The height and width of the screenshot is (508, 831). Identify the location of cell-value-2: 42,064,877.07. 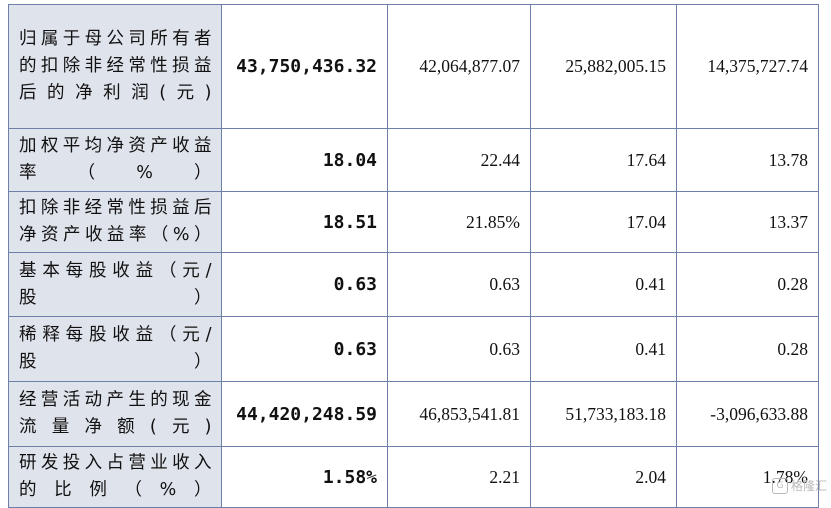
(459, 66).